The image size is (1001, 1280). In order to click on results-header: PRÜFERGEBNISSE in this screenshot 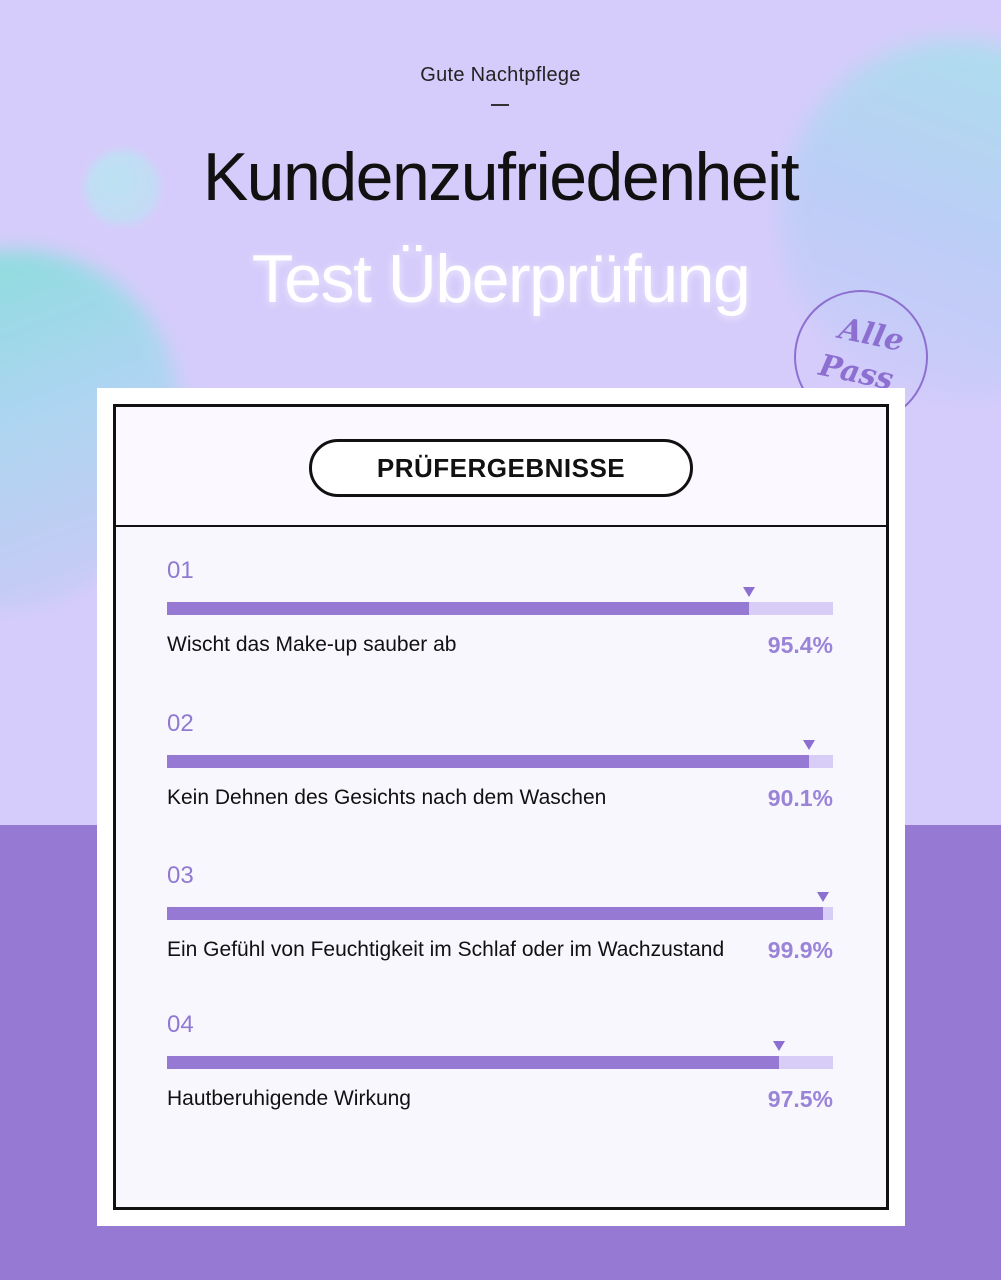, I will do `click(501, 467)`.